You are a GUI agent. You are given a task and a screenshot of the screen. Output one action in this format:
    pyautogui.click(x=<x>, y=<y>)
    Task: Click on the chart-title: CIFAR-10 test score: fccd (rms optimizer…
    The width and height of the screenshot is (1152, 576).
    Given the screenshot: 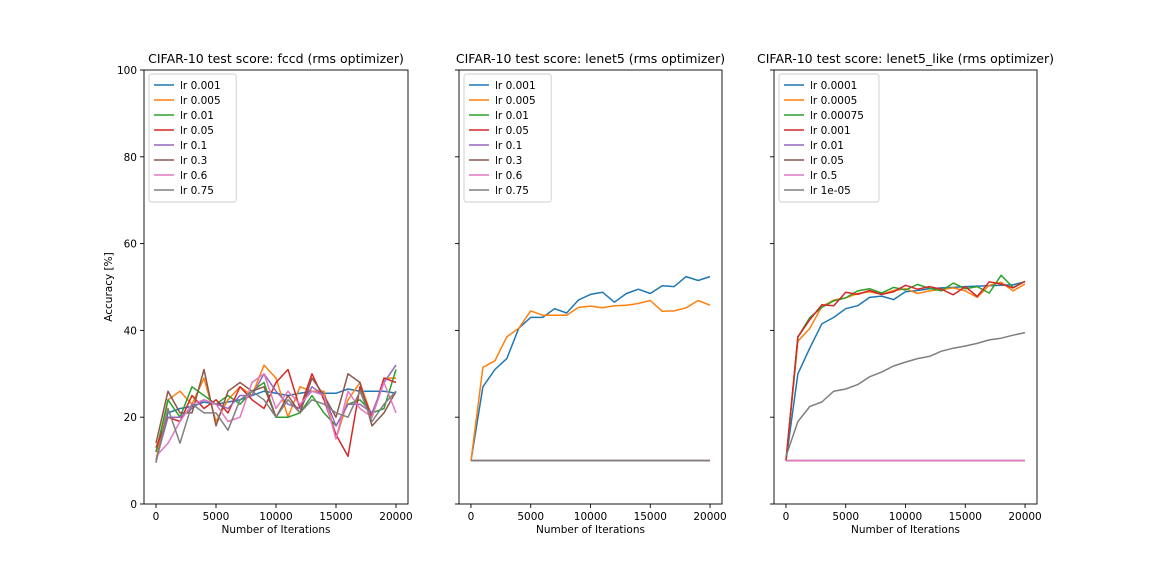 What is the action you would take?
    pyautogui.click(x=276, y=58)
    